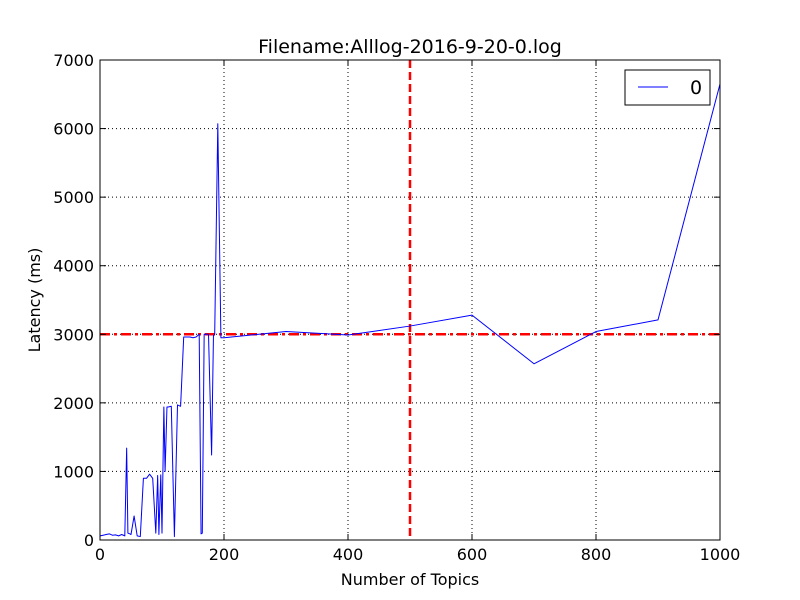 Image resolution: width=800 pixels, height=600 pixels. I want to click on y-axis-label: Latency (ms), so click(34, 300).